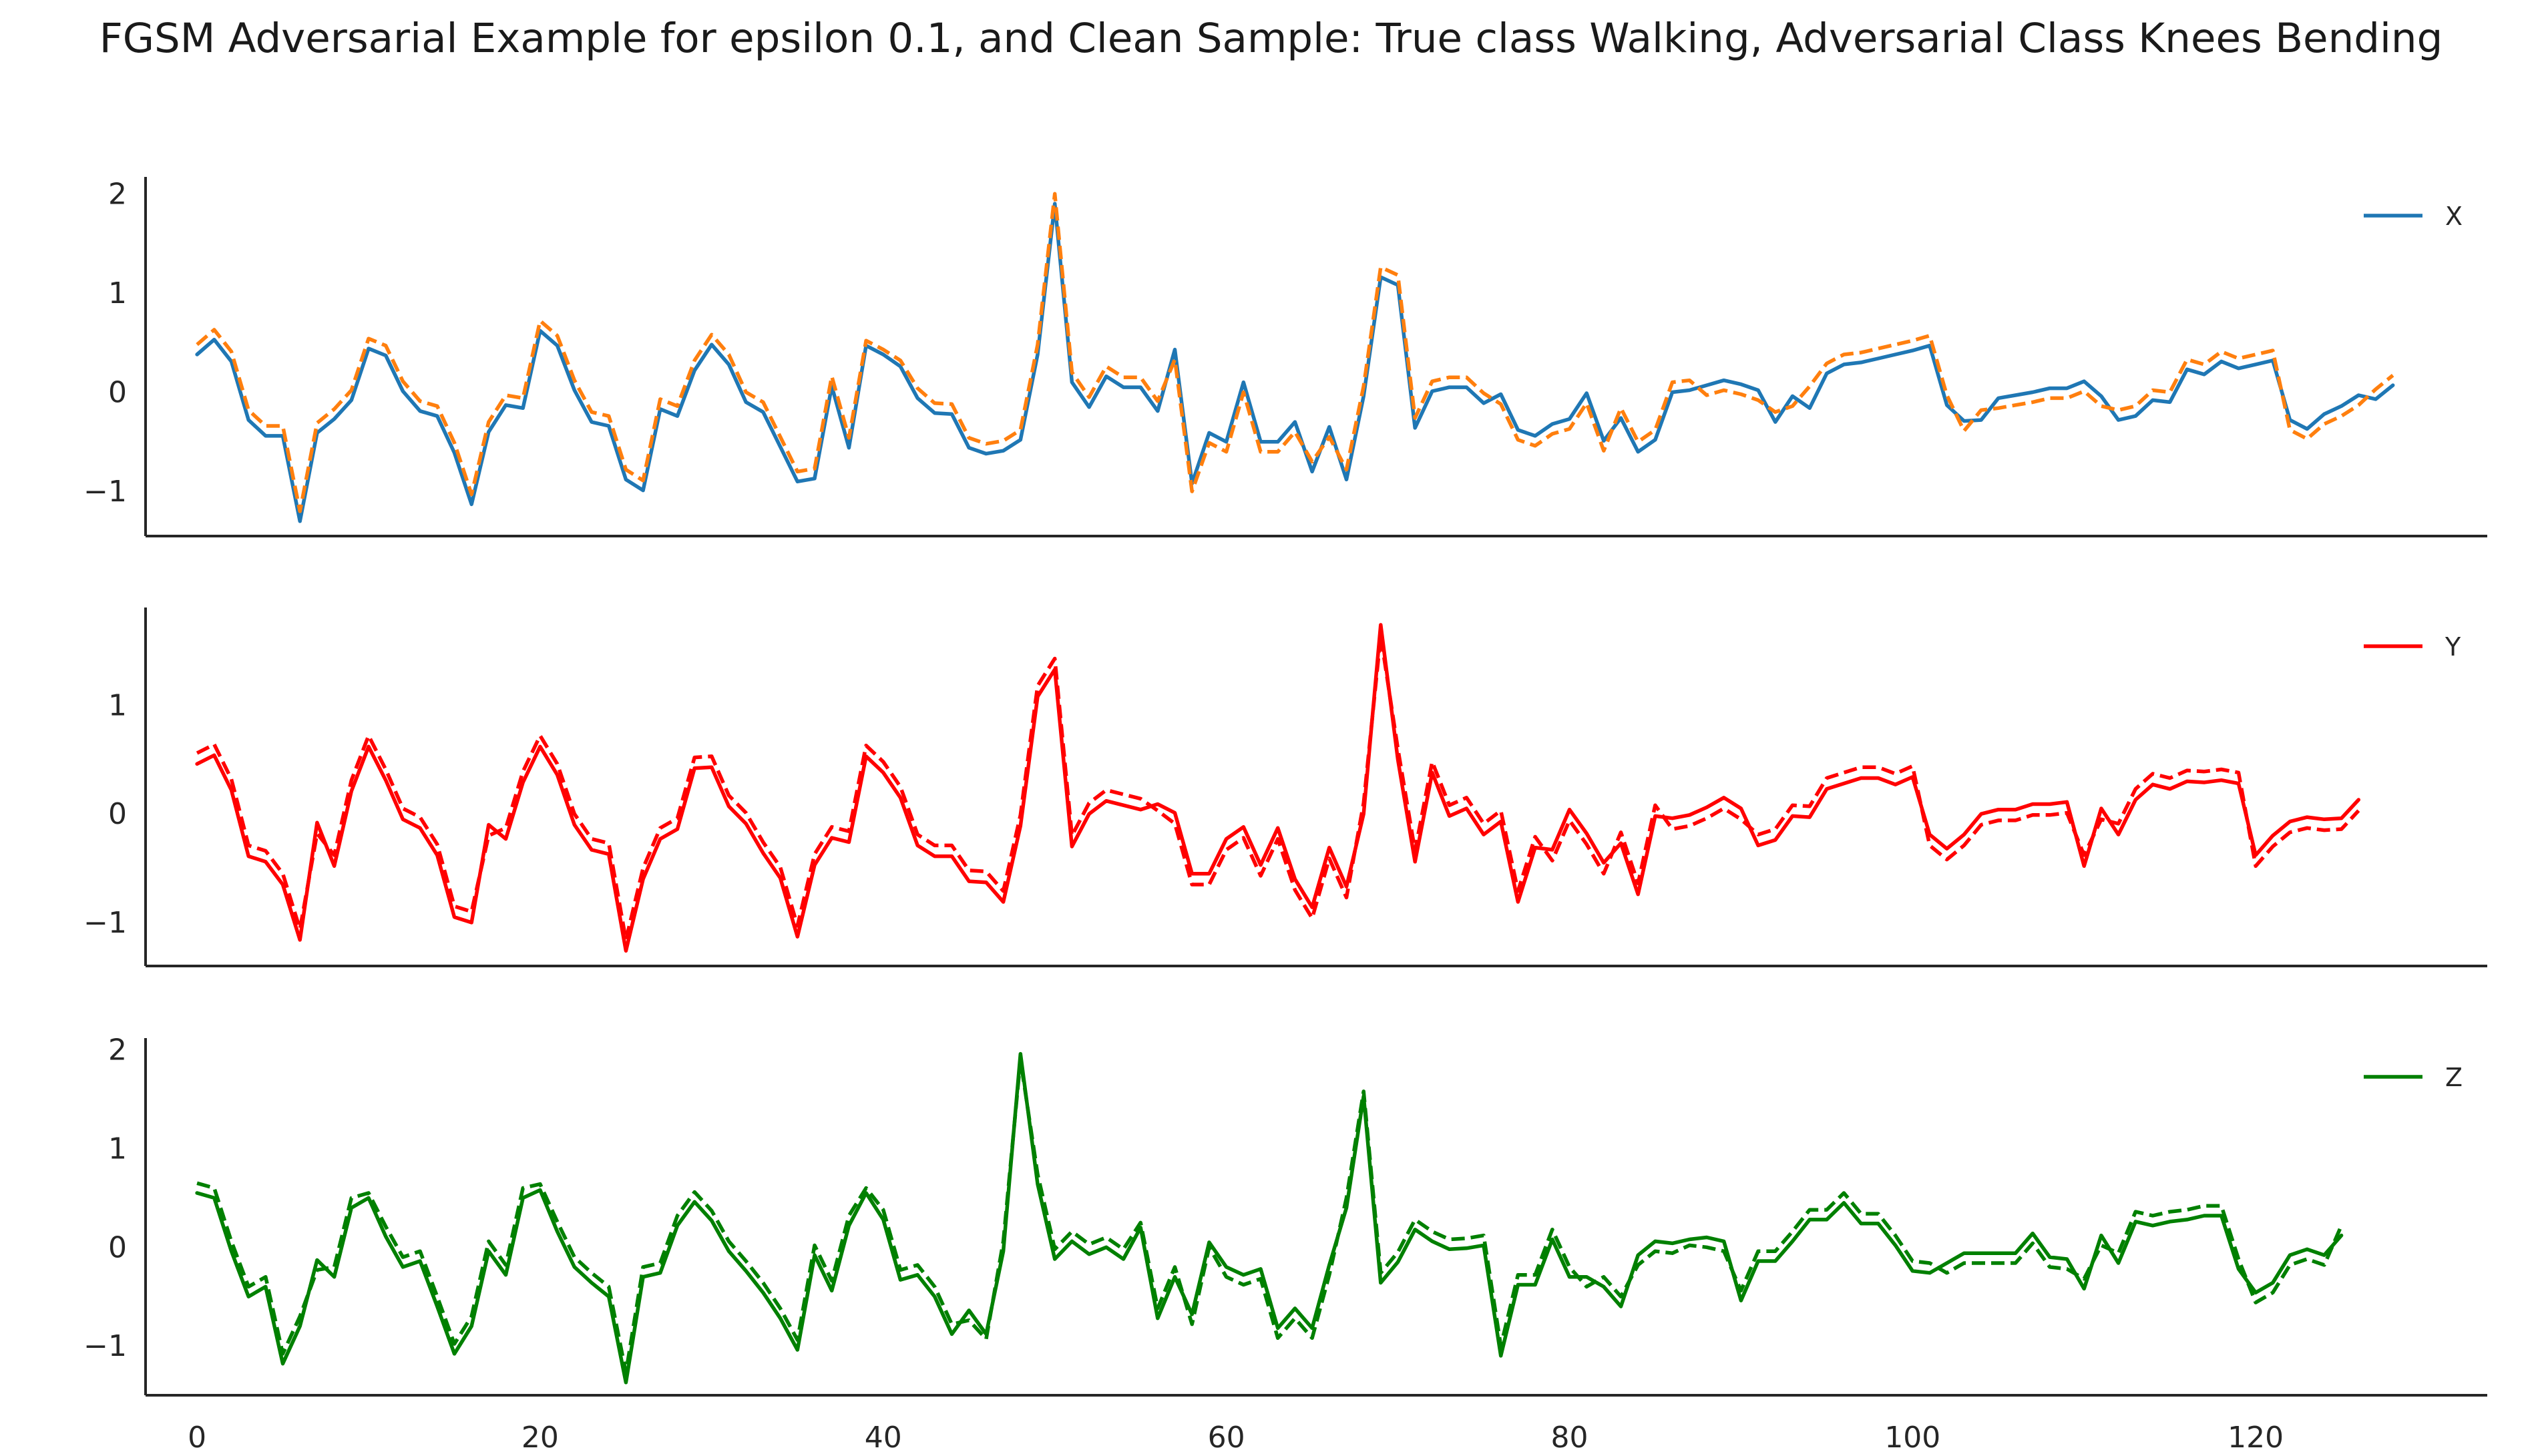 The width and height of the screenshot is (2542, 1456). What do you see at coordinates (2454, 216) in the screenshot?
I see `legend-label-x: X` at bounding box center [2454, 216].